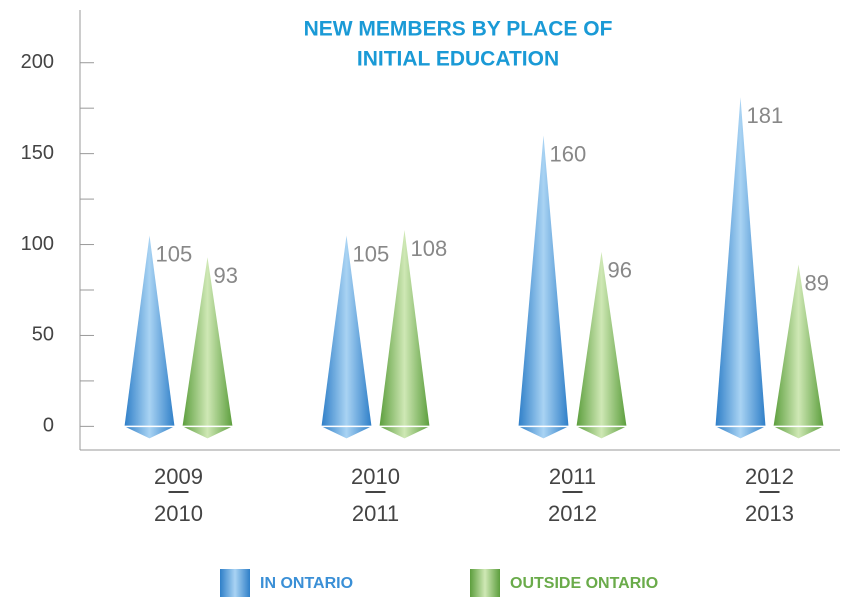  I want to click on value-label: 93, so click(226, 275).